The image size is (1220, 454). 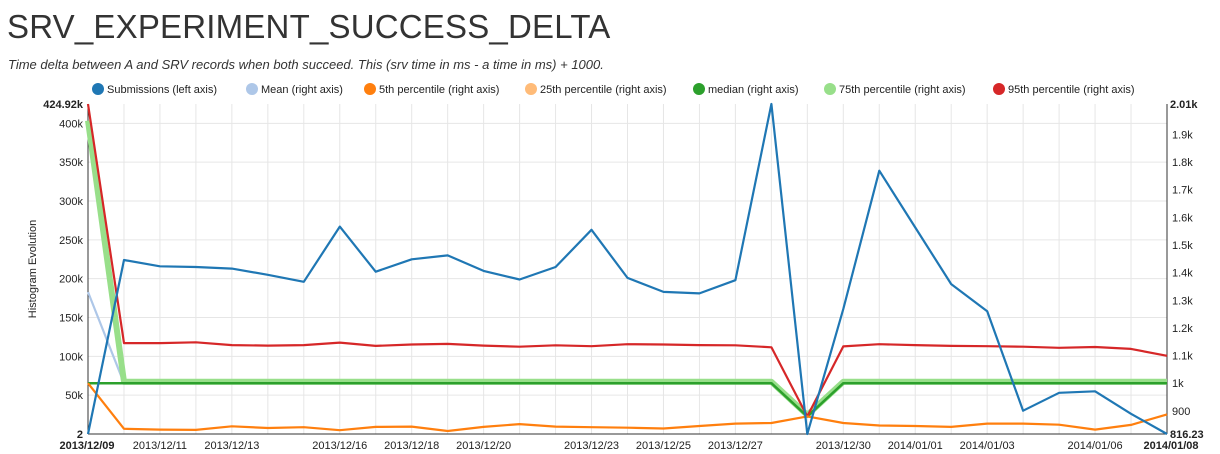 I want to click on legend-item-95th-percentile-right-axis: 95th percentile (right axis), so click(x=1064, y=89).